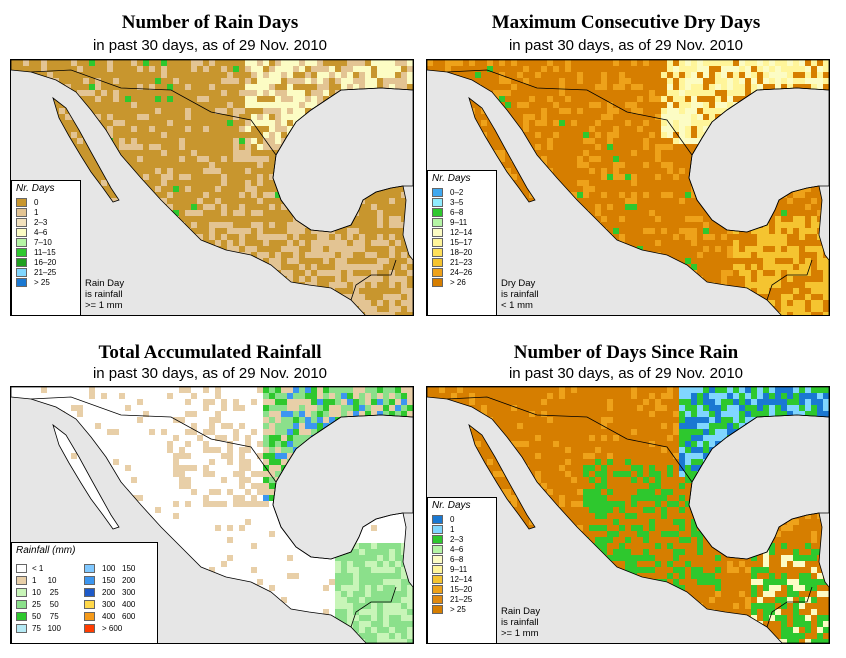 The height and width of the screenshot is (658, 846). Describe the element at coordinates (119, 568) in the screenshot. I see `legend-label: 100 150` at that location.